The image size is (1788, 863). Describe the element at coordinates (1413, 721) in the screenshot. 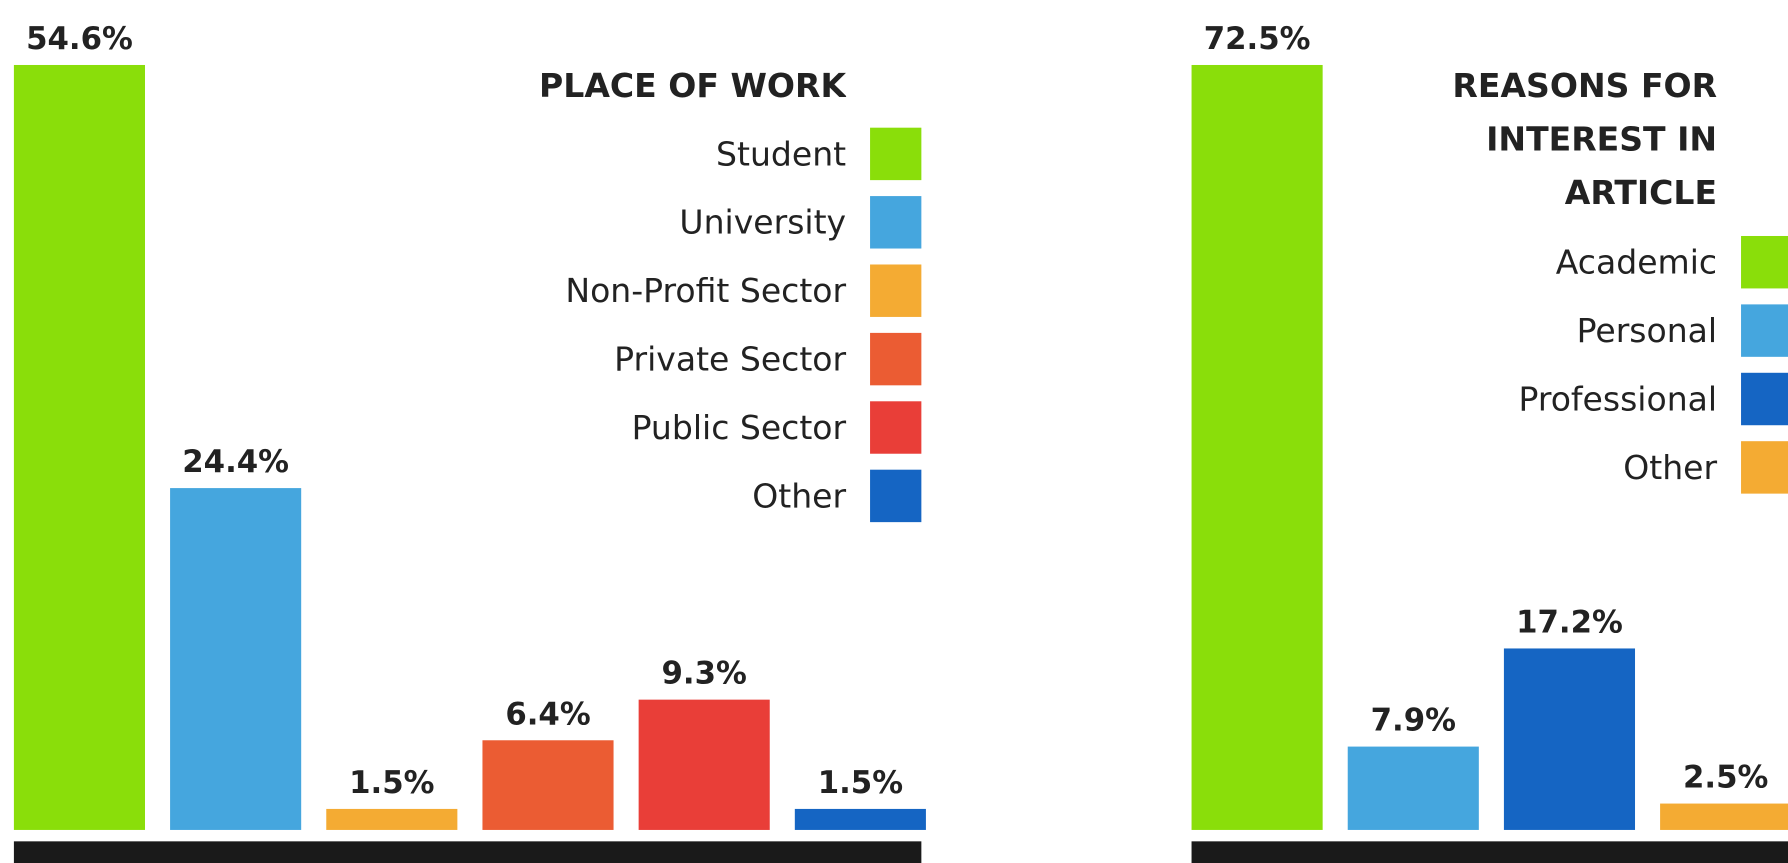

I see `value-label: 7.9%` at that location.